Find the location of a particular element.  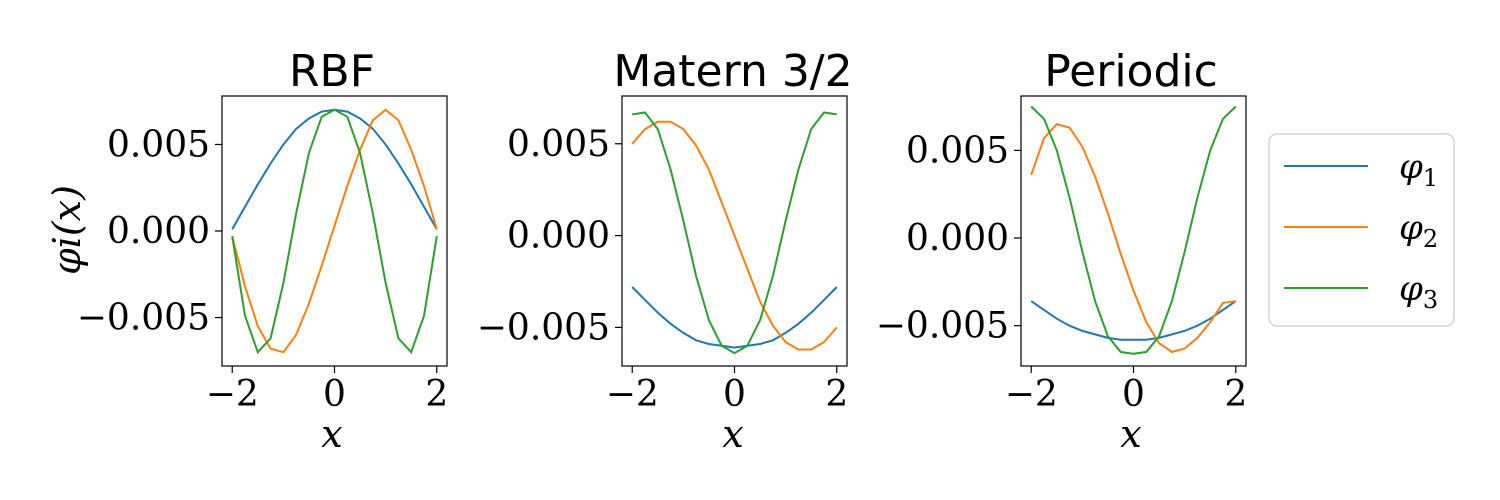

legend-frame is located at coordinates (1361, 230).